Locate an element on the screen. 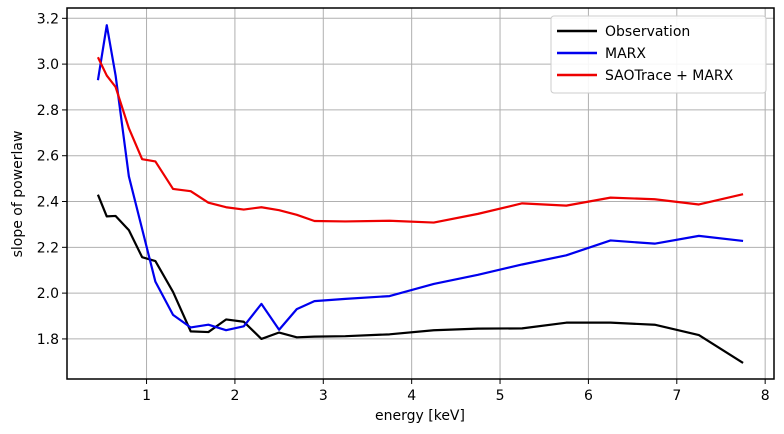 Image resolution: width=784 pixels, height=434 pixels. legend: Observation MARX SAOTrace + MARX is located at coordinates (658, 54).